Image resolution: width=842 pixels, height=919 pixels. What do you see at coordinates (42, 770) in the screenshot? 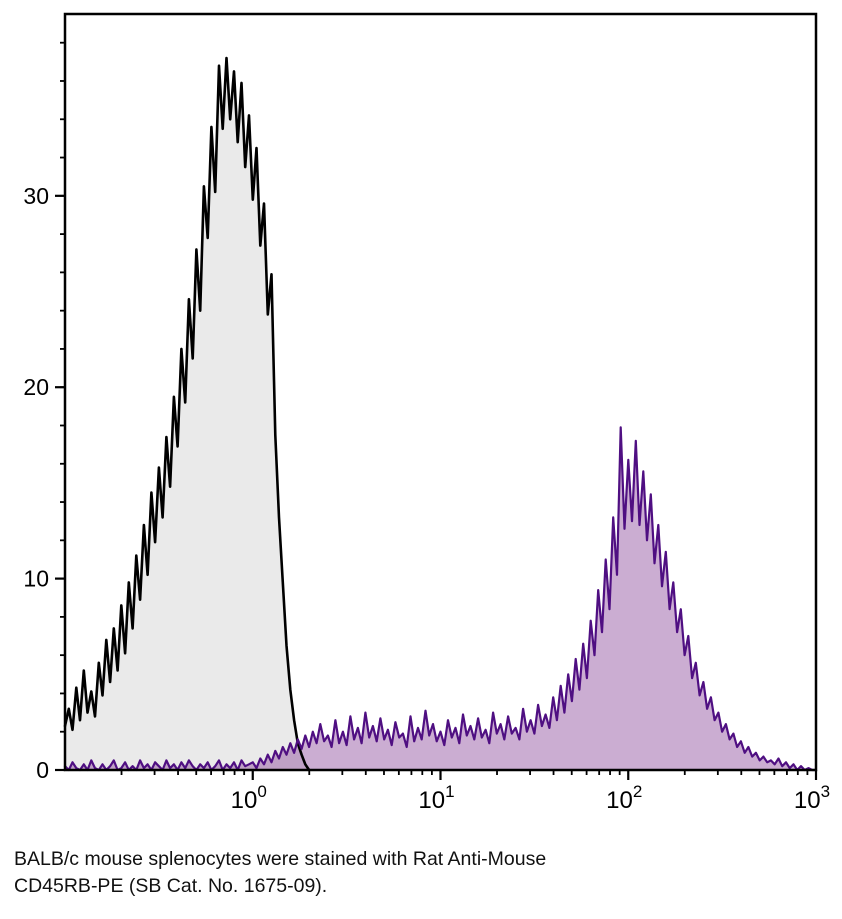
I see `svg-text: 0` at bounding box center [42, 770].